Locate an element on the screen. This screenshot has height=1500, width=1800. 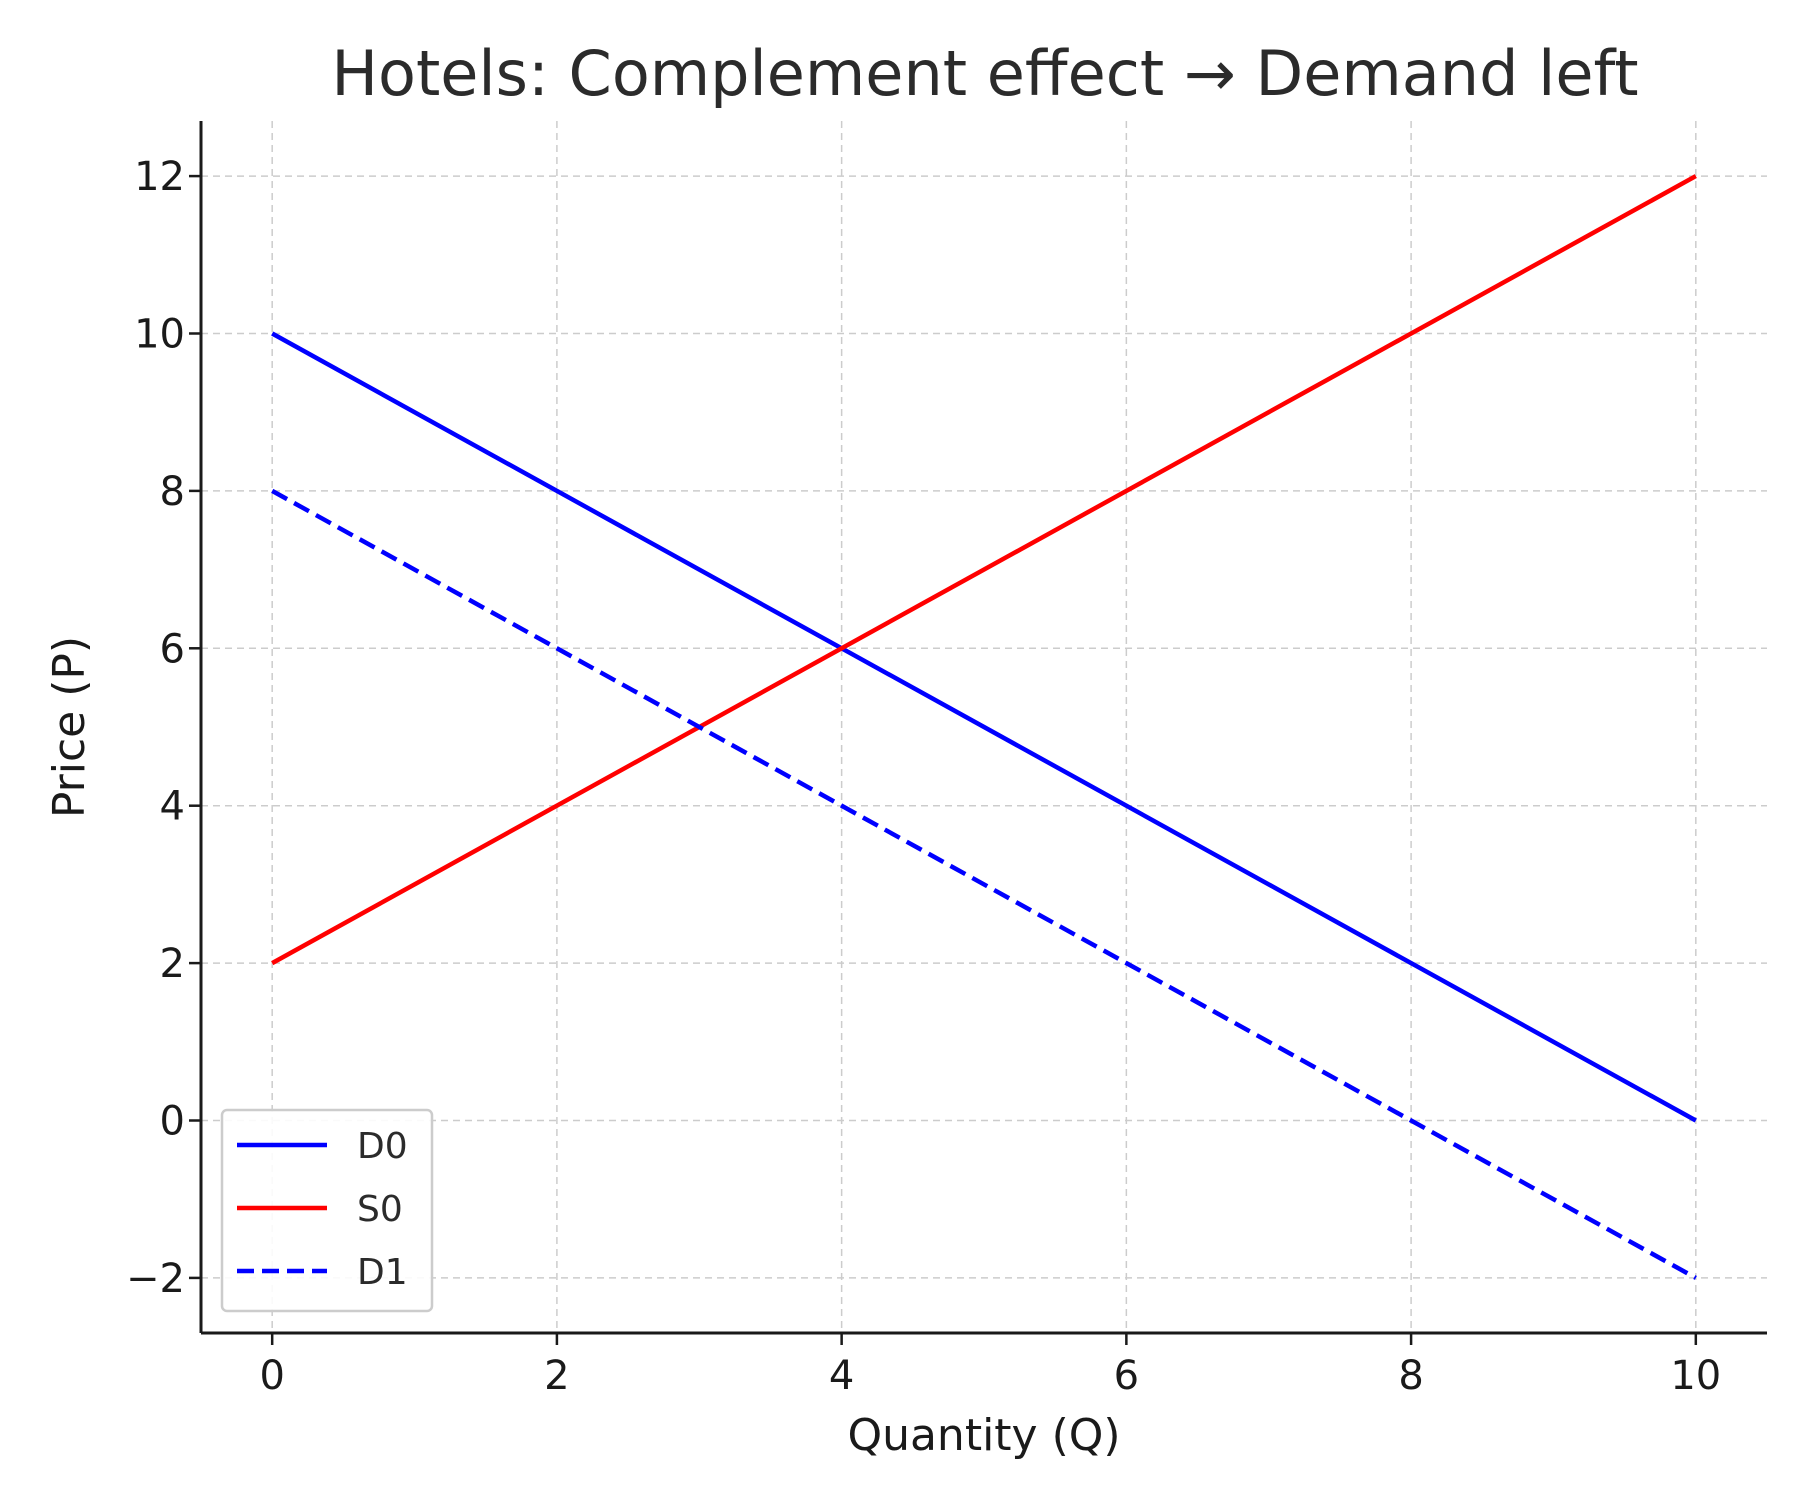
y-tick-label: 6 is located at coordinates (172, 649).